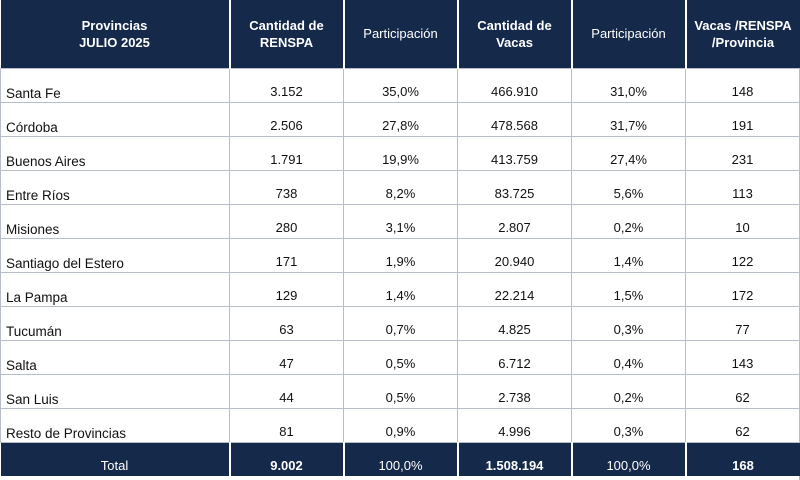  What do you see at coordinates (286, 391) in the screenshot?
I see `cell-renspa: 44` at bounding box center [286, 391].